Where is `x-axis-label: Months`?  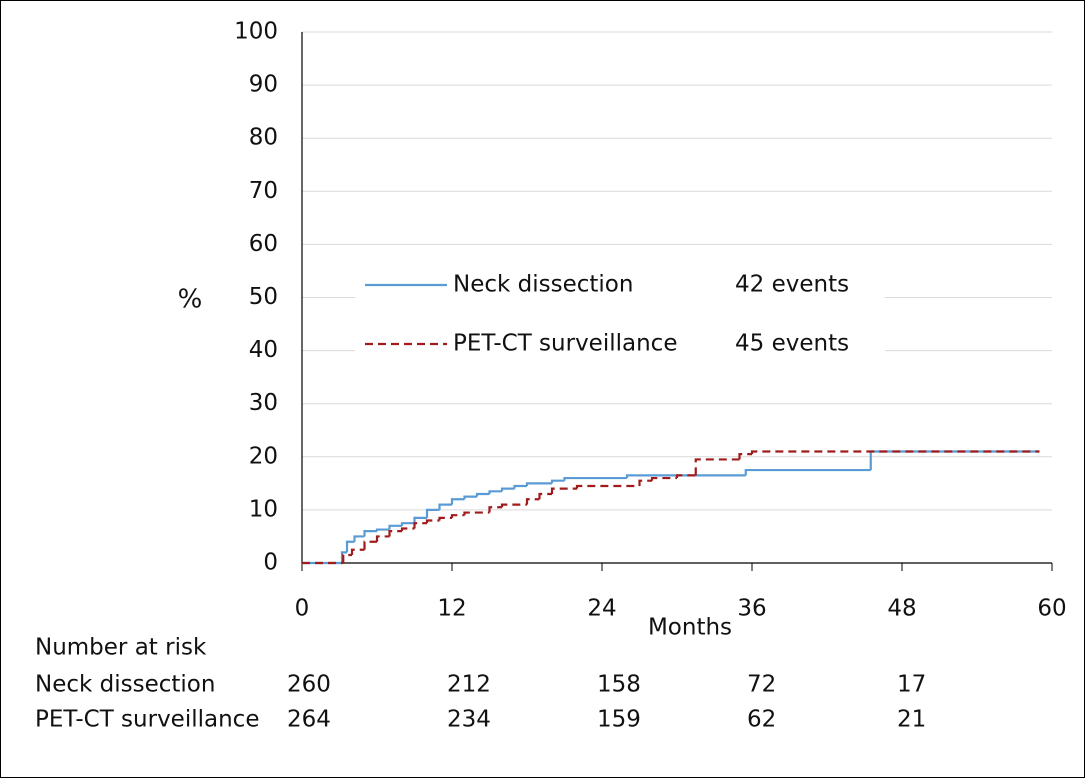 x-axis-label: Months is located at coordinates (690, 628).